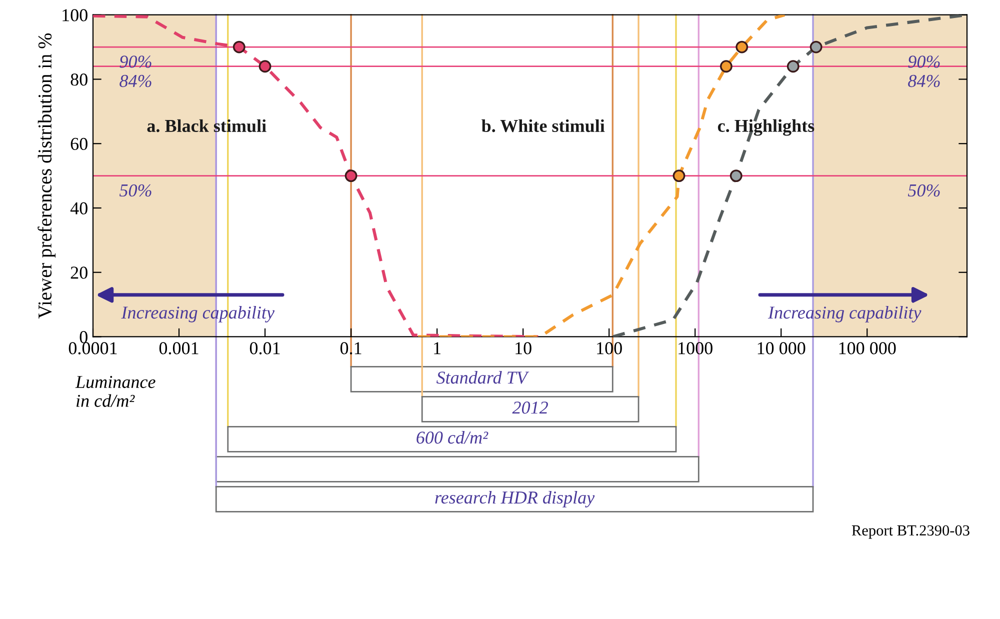 The height and width of the screenshot is (619, 1000). What do you see at coordinates (136, 190) in the screenshot?
I see `ref-line-label: 50%` at bounding box center [136, 190].